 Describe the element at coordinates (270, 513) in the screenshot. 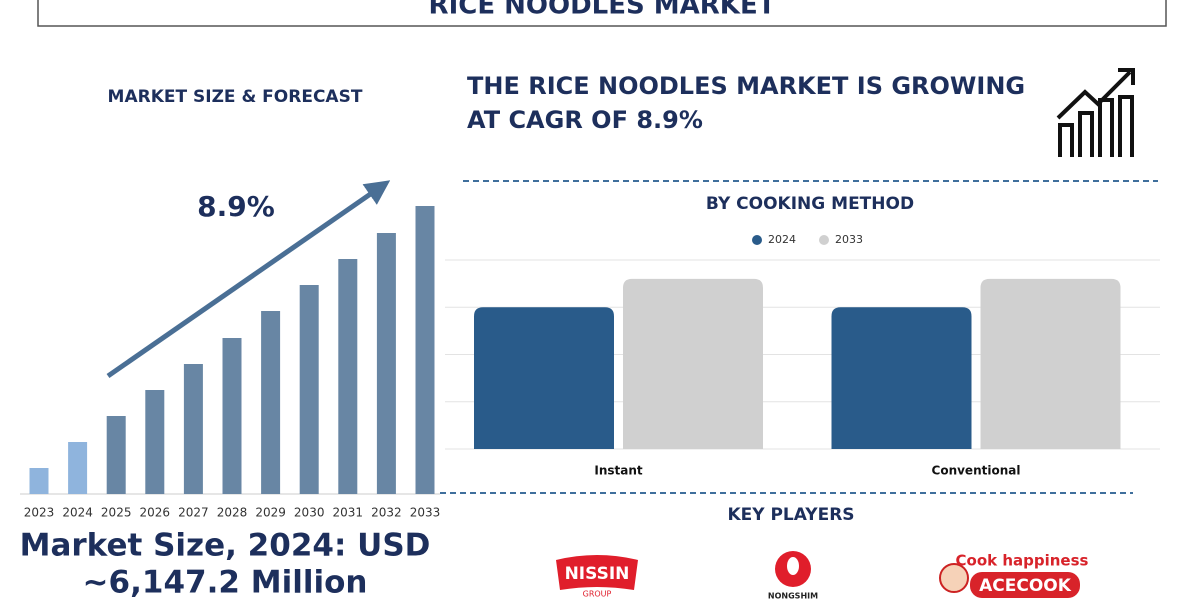

I see `x-tick-label: 2029` at that location.